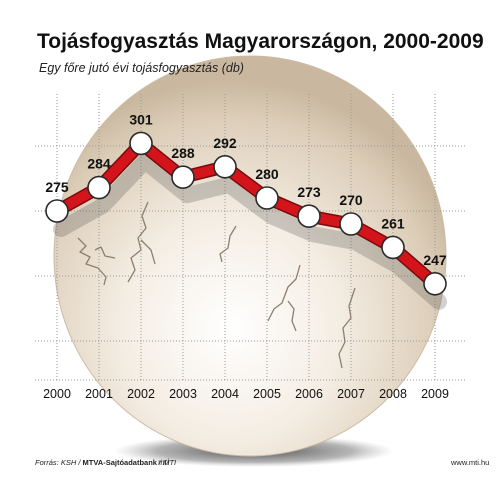 The height and width of the screenshot is (478, 500). I want to click on x-tick-label-2003: 2003, so click(183, 394).